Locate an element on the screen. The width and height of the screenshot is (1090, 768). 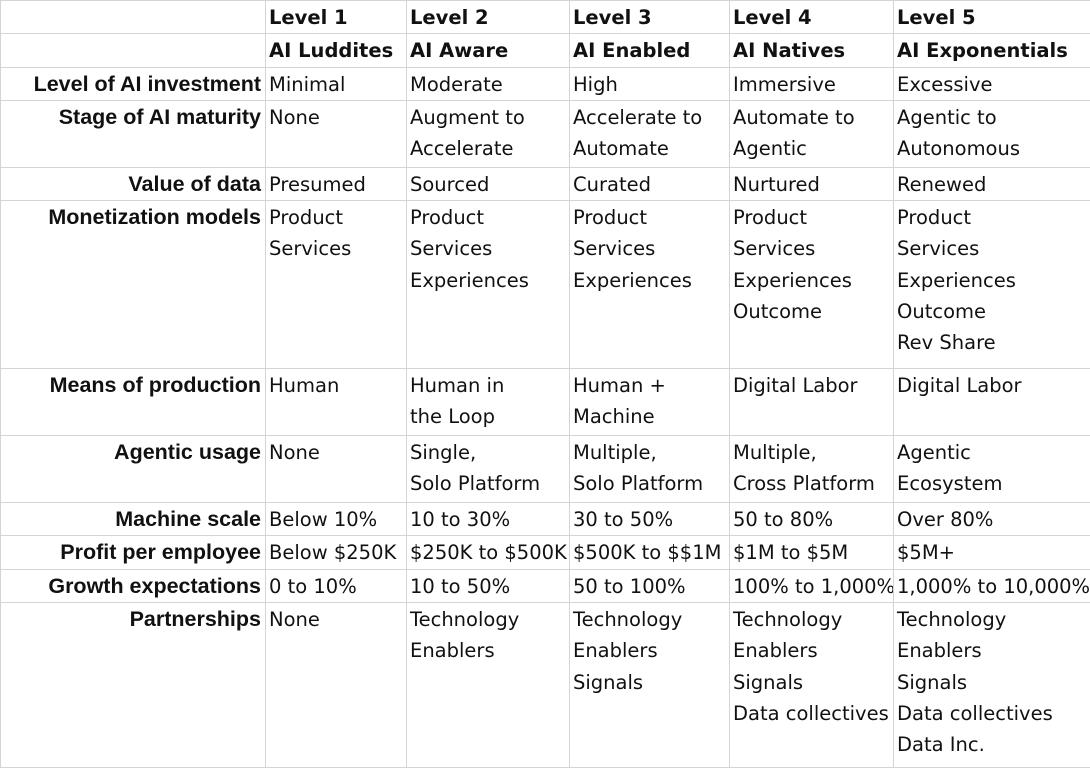
table-cell: 100% to 1,000% is located at coordinates (812, 585).